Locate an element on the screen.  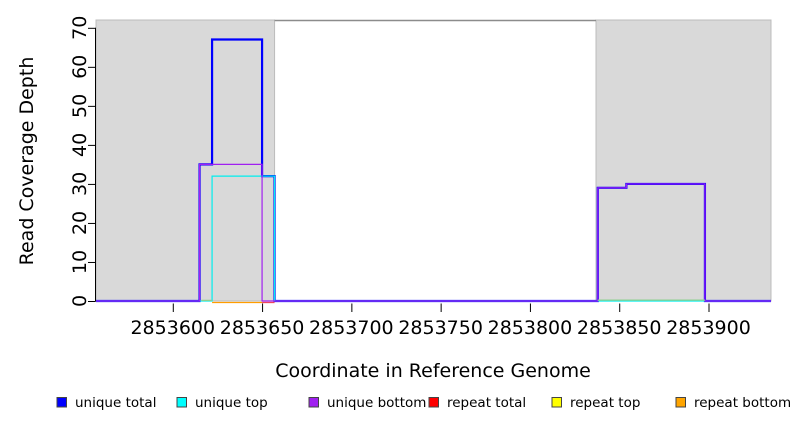
legend-swatch-unique-total is located at coordinates (61, 402).